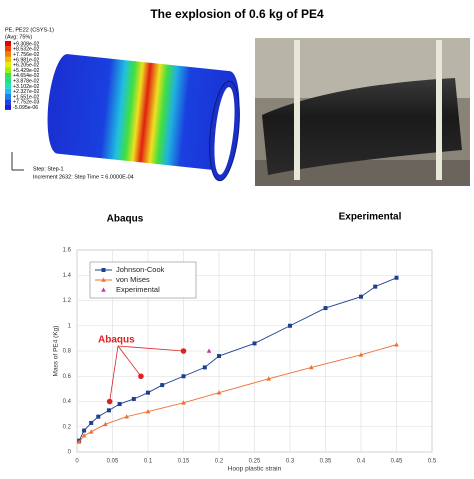 This screenshot has width=474, height=479. I want to click on legend-value: +2.327e-02, so click(26, 92).